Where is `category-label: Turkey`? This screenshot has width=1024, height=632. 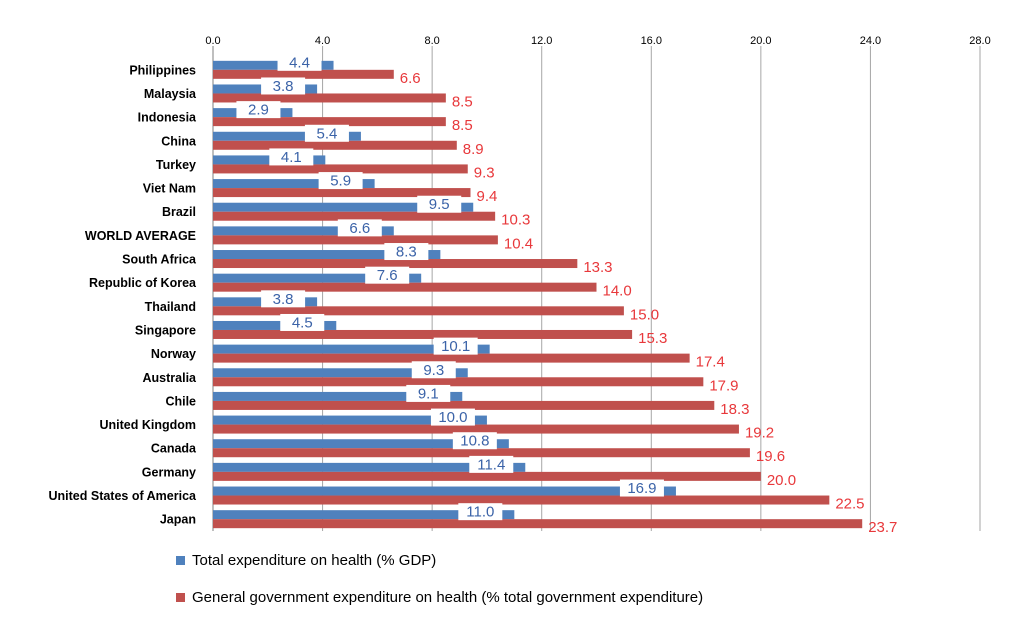 category-label: Turkey is located at coordinates (176, 165).